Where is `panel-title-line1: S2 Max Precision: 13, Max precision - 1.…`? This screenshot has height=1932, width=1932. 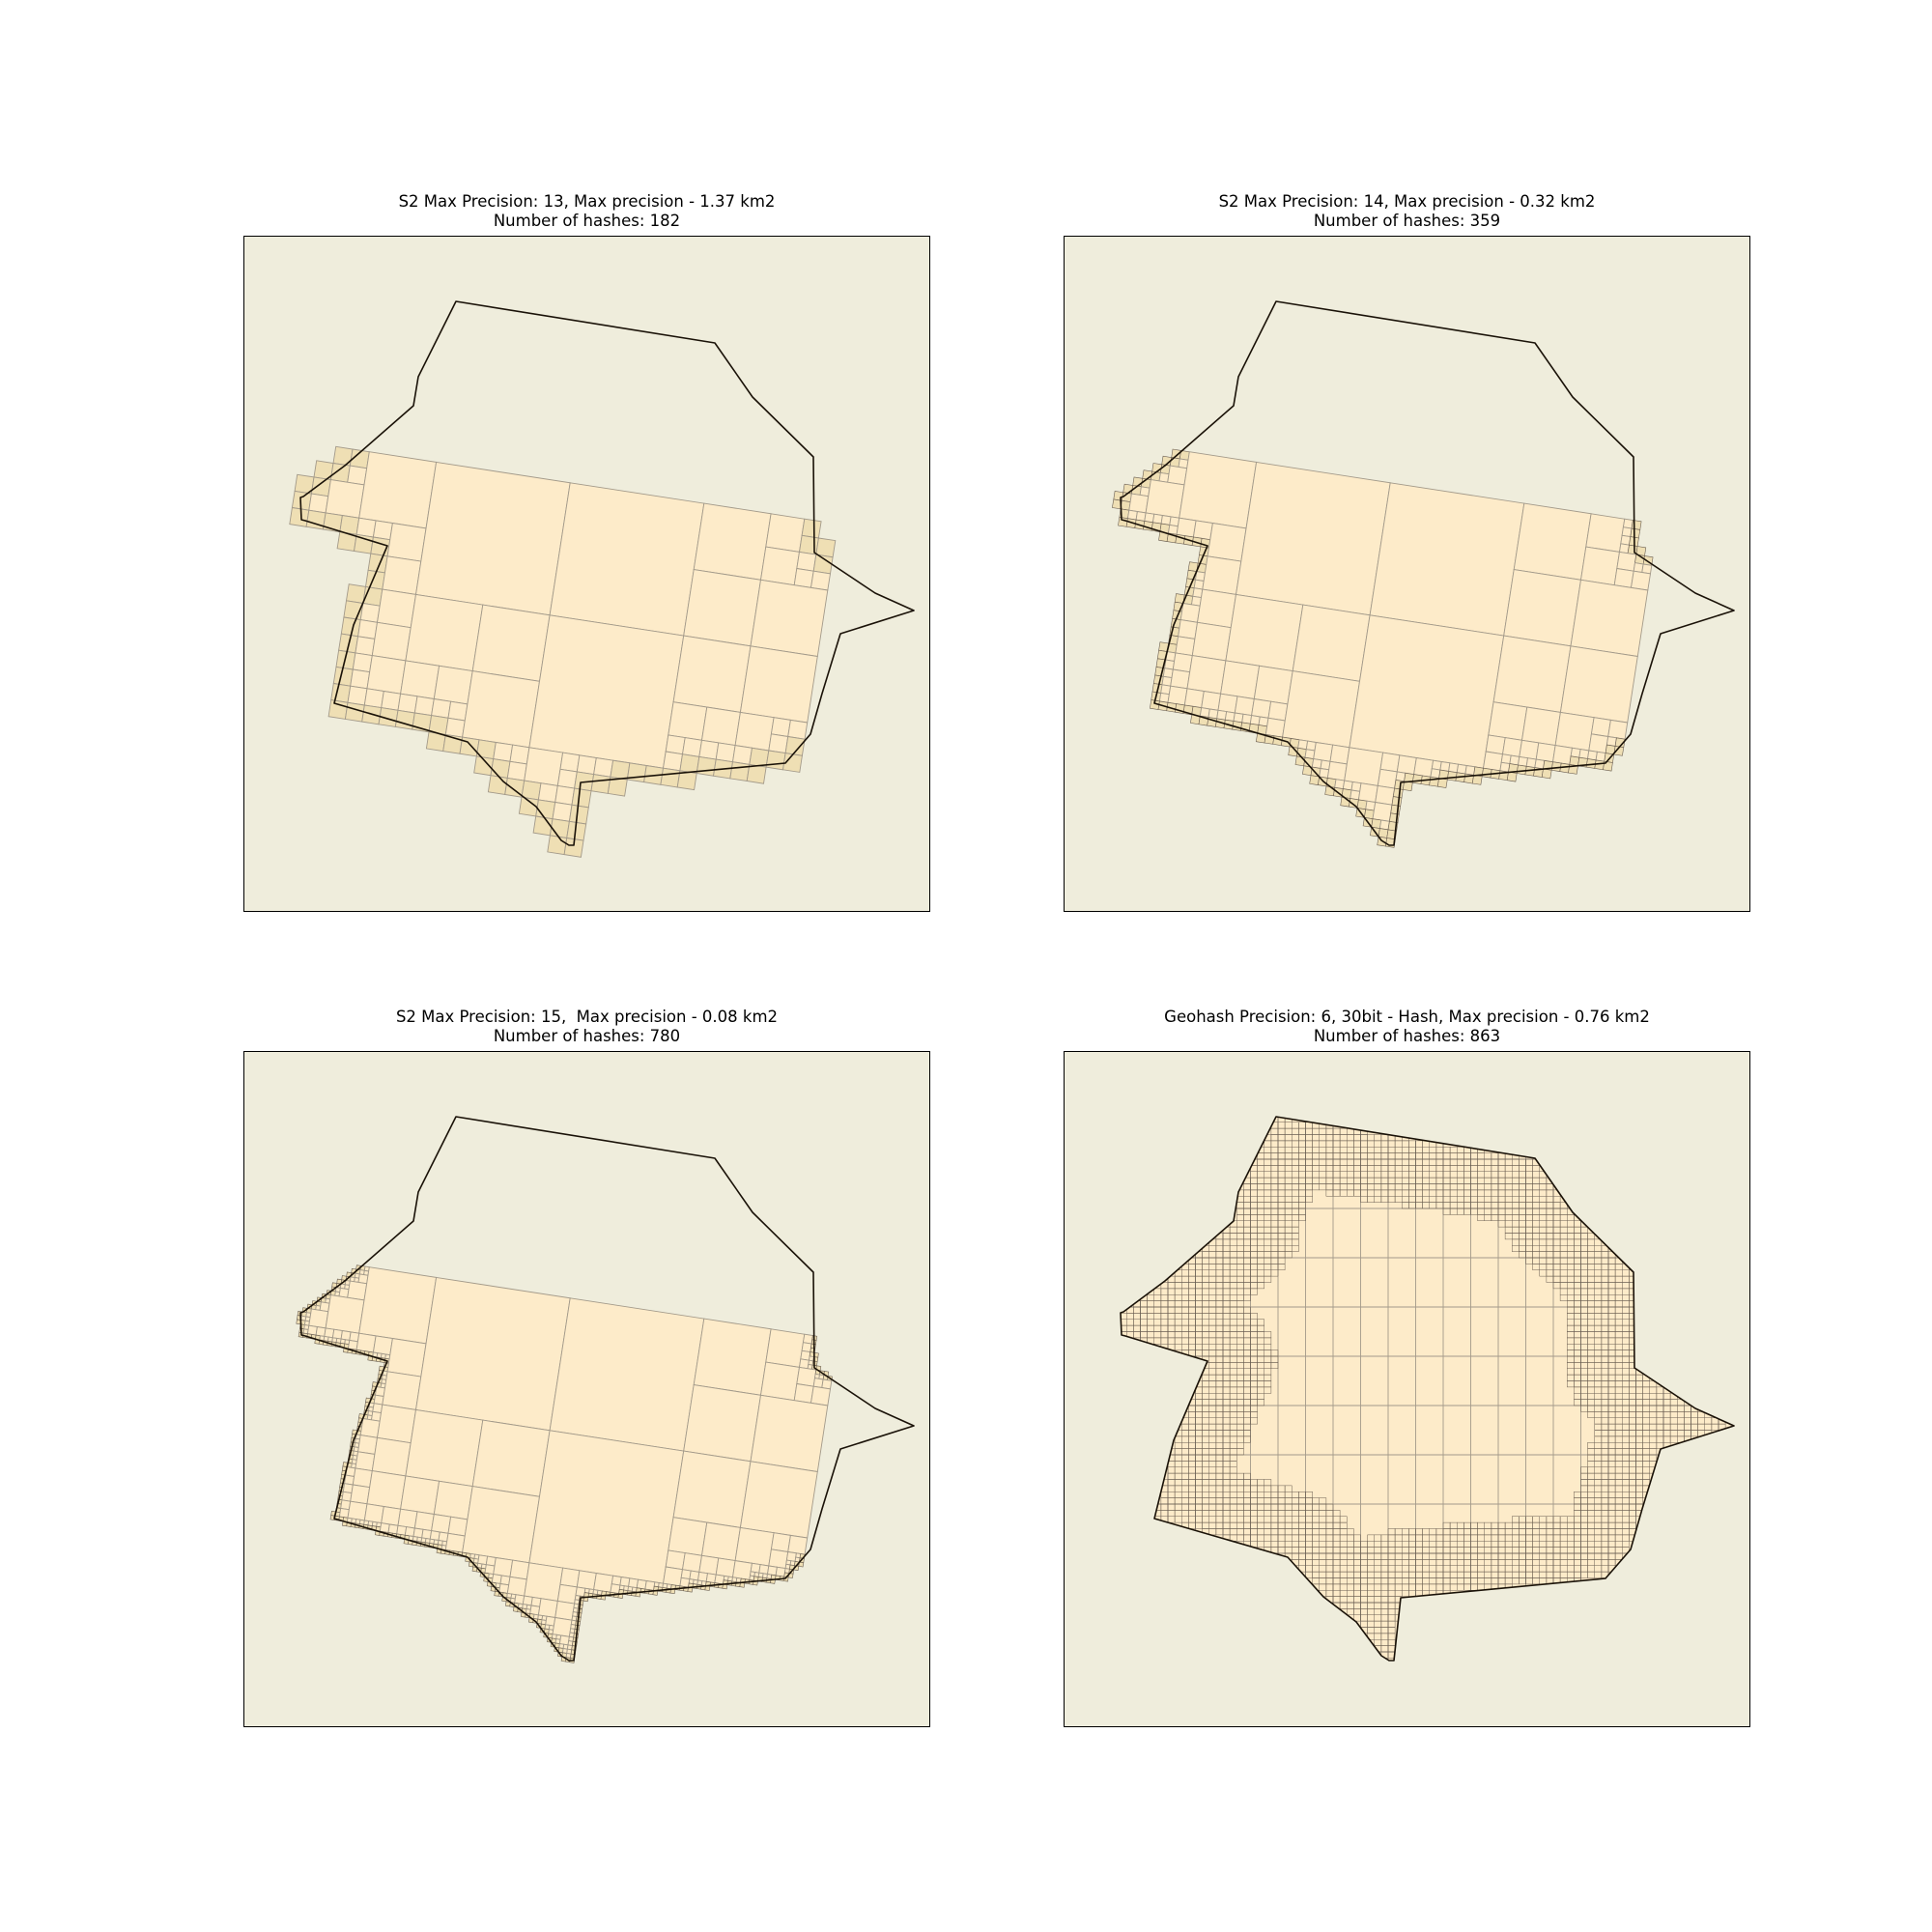 panel-title-line1: S2 Max Precision: 13, Max precision - 1.… is located at coordinates (587, 201).